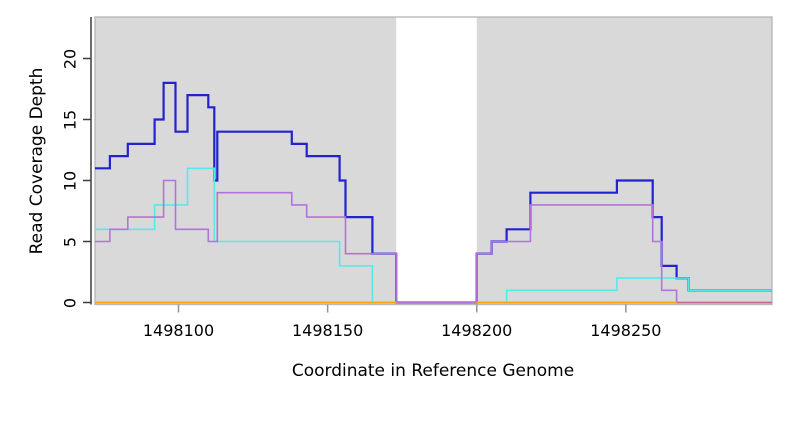 The height and width of the screenshot is (432, 792). What do you see at coordinates (70, 241) in the screenshot?
I see `y-tick-label: 5` at bounding box center [70, 241].